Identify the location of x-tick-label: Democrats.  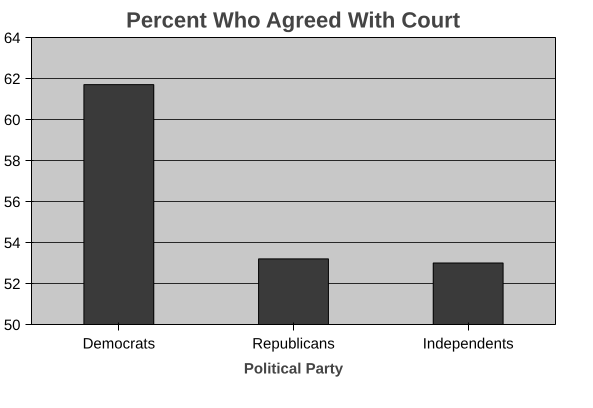
(119, 344).